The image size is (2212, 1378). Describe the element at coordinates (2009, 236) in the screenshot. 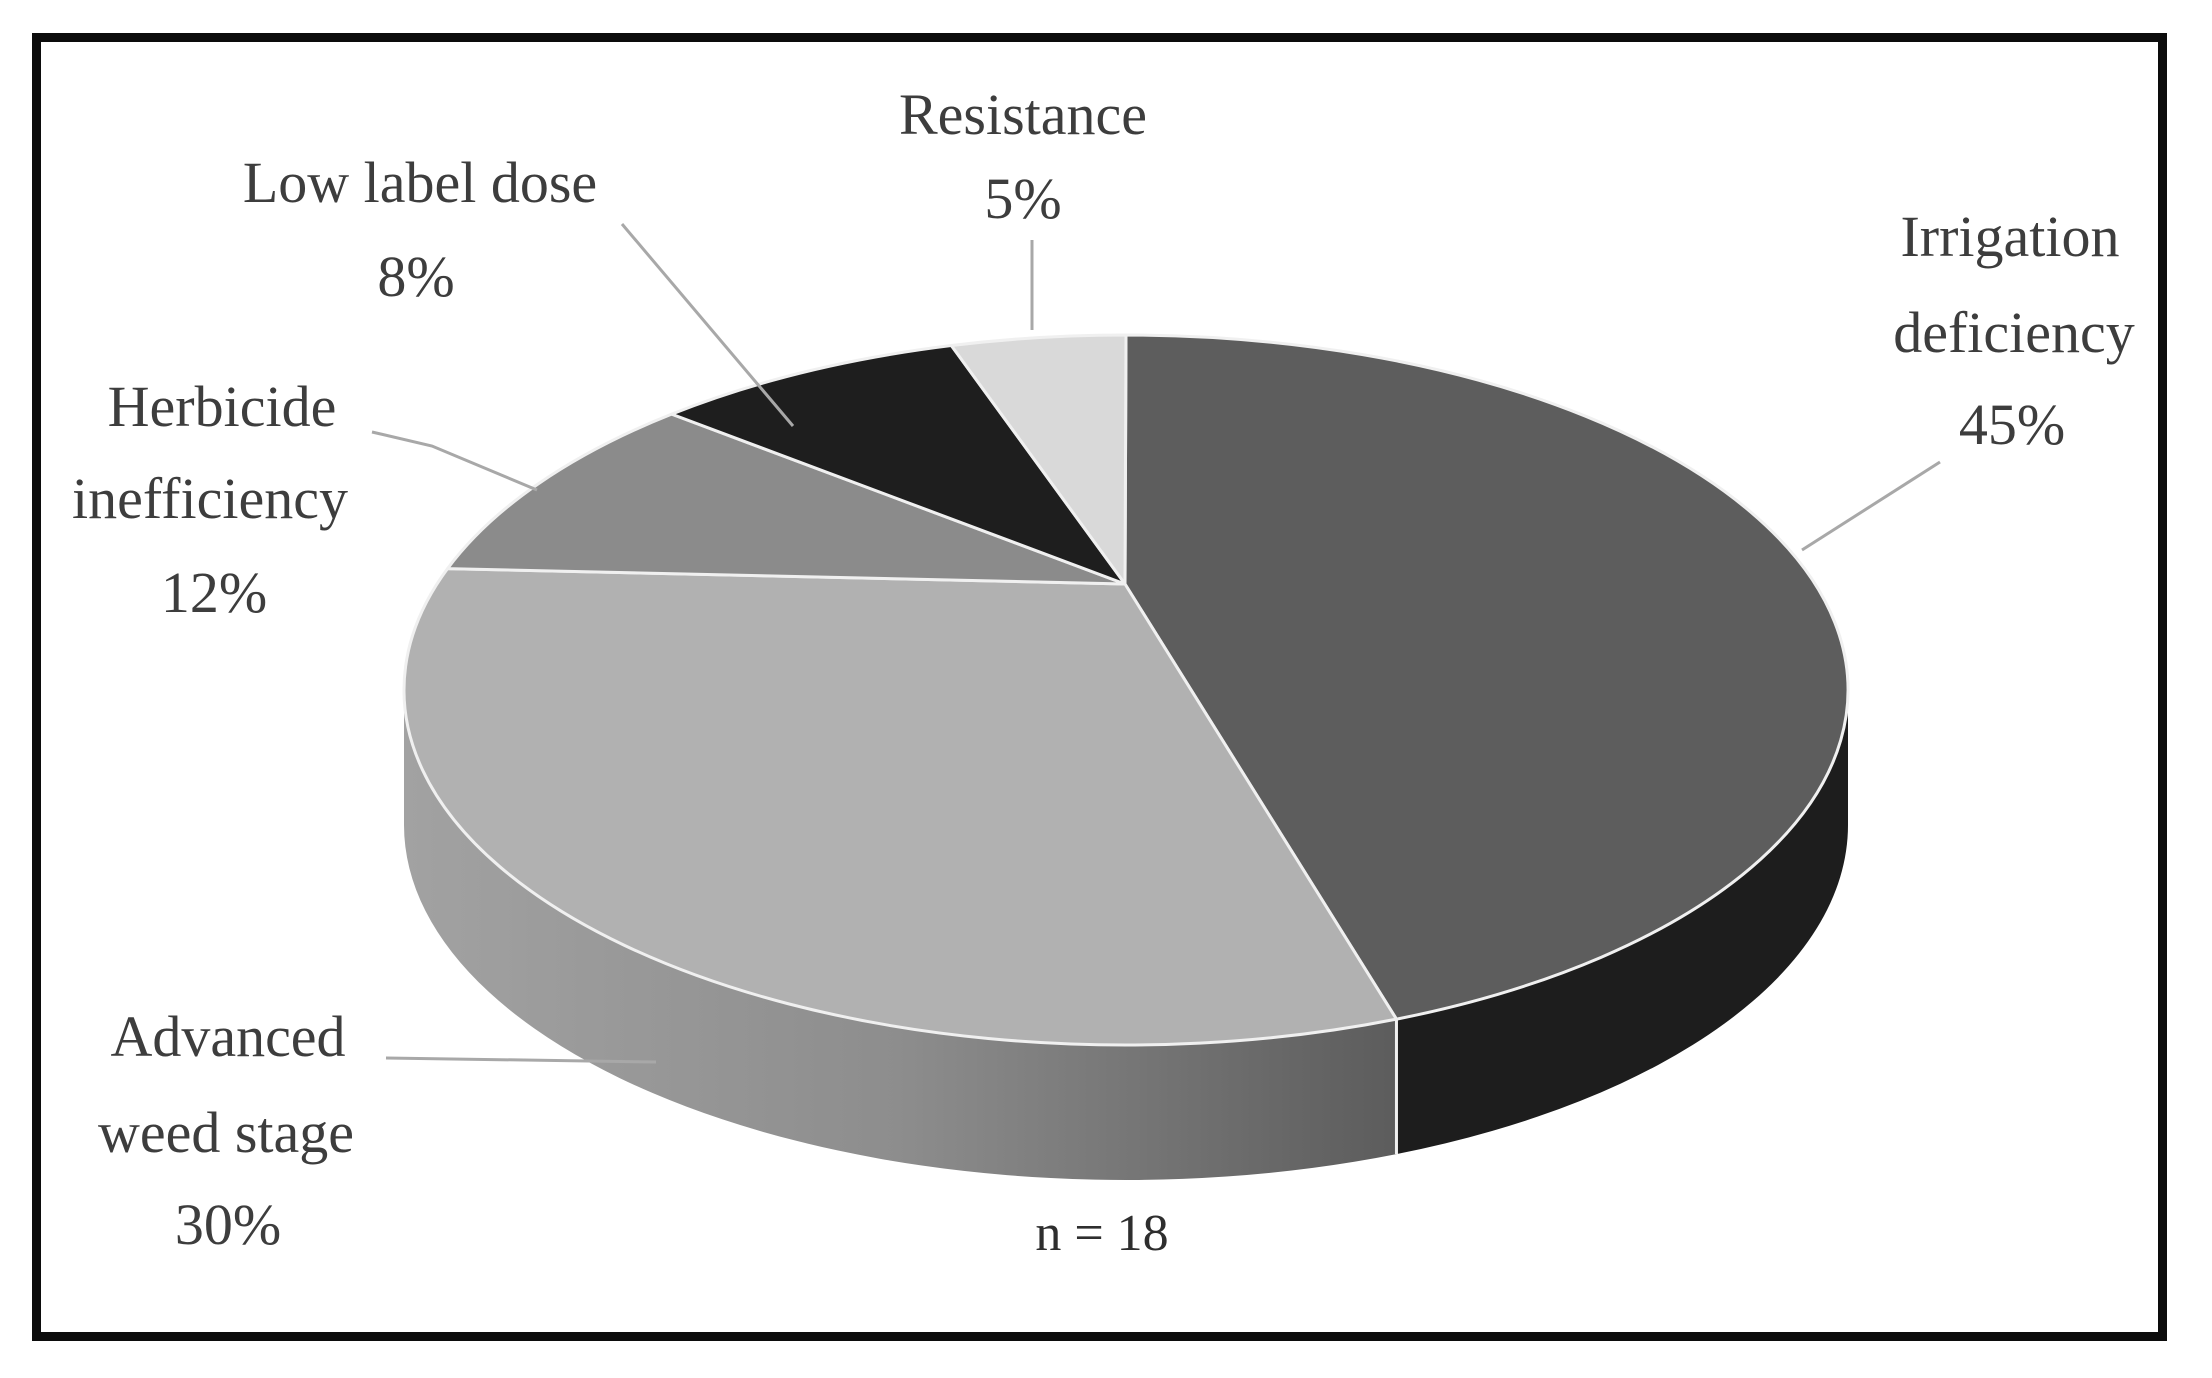

I see `label-irrigation-line1: Irrigation` at that location.